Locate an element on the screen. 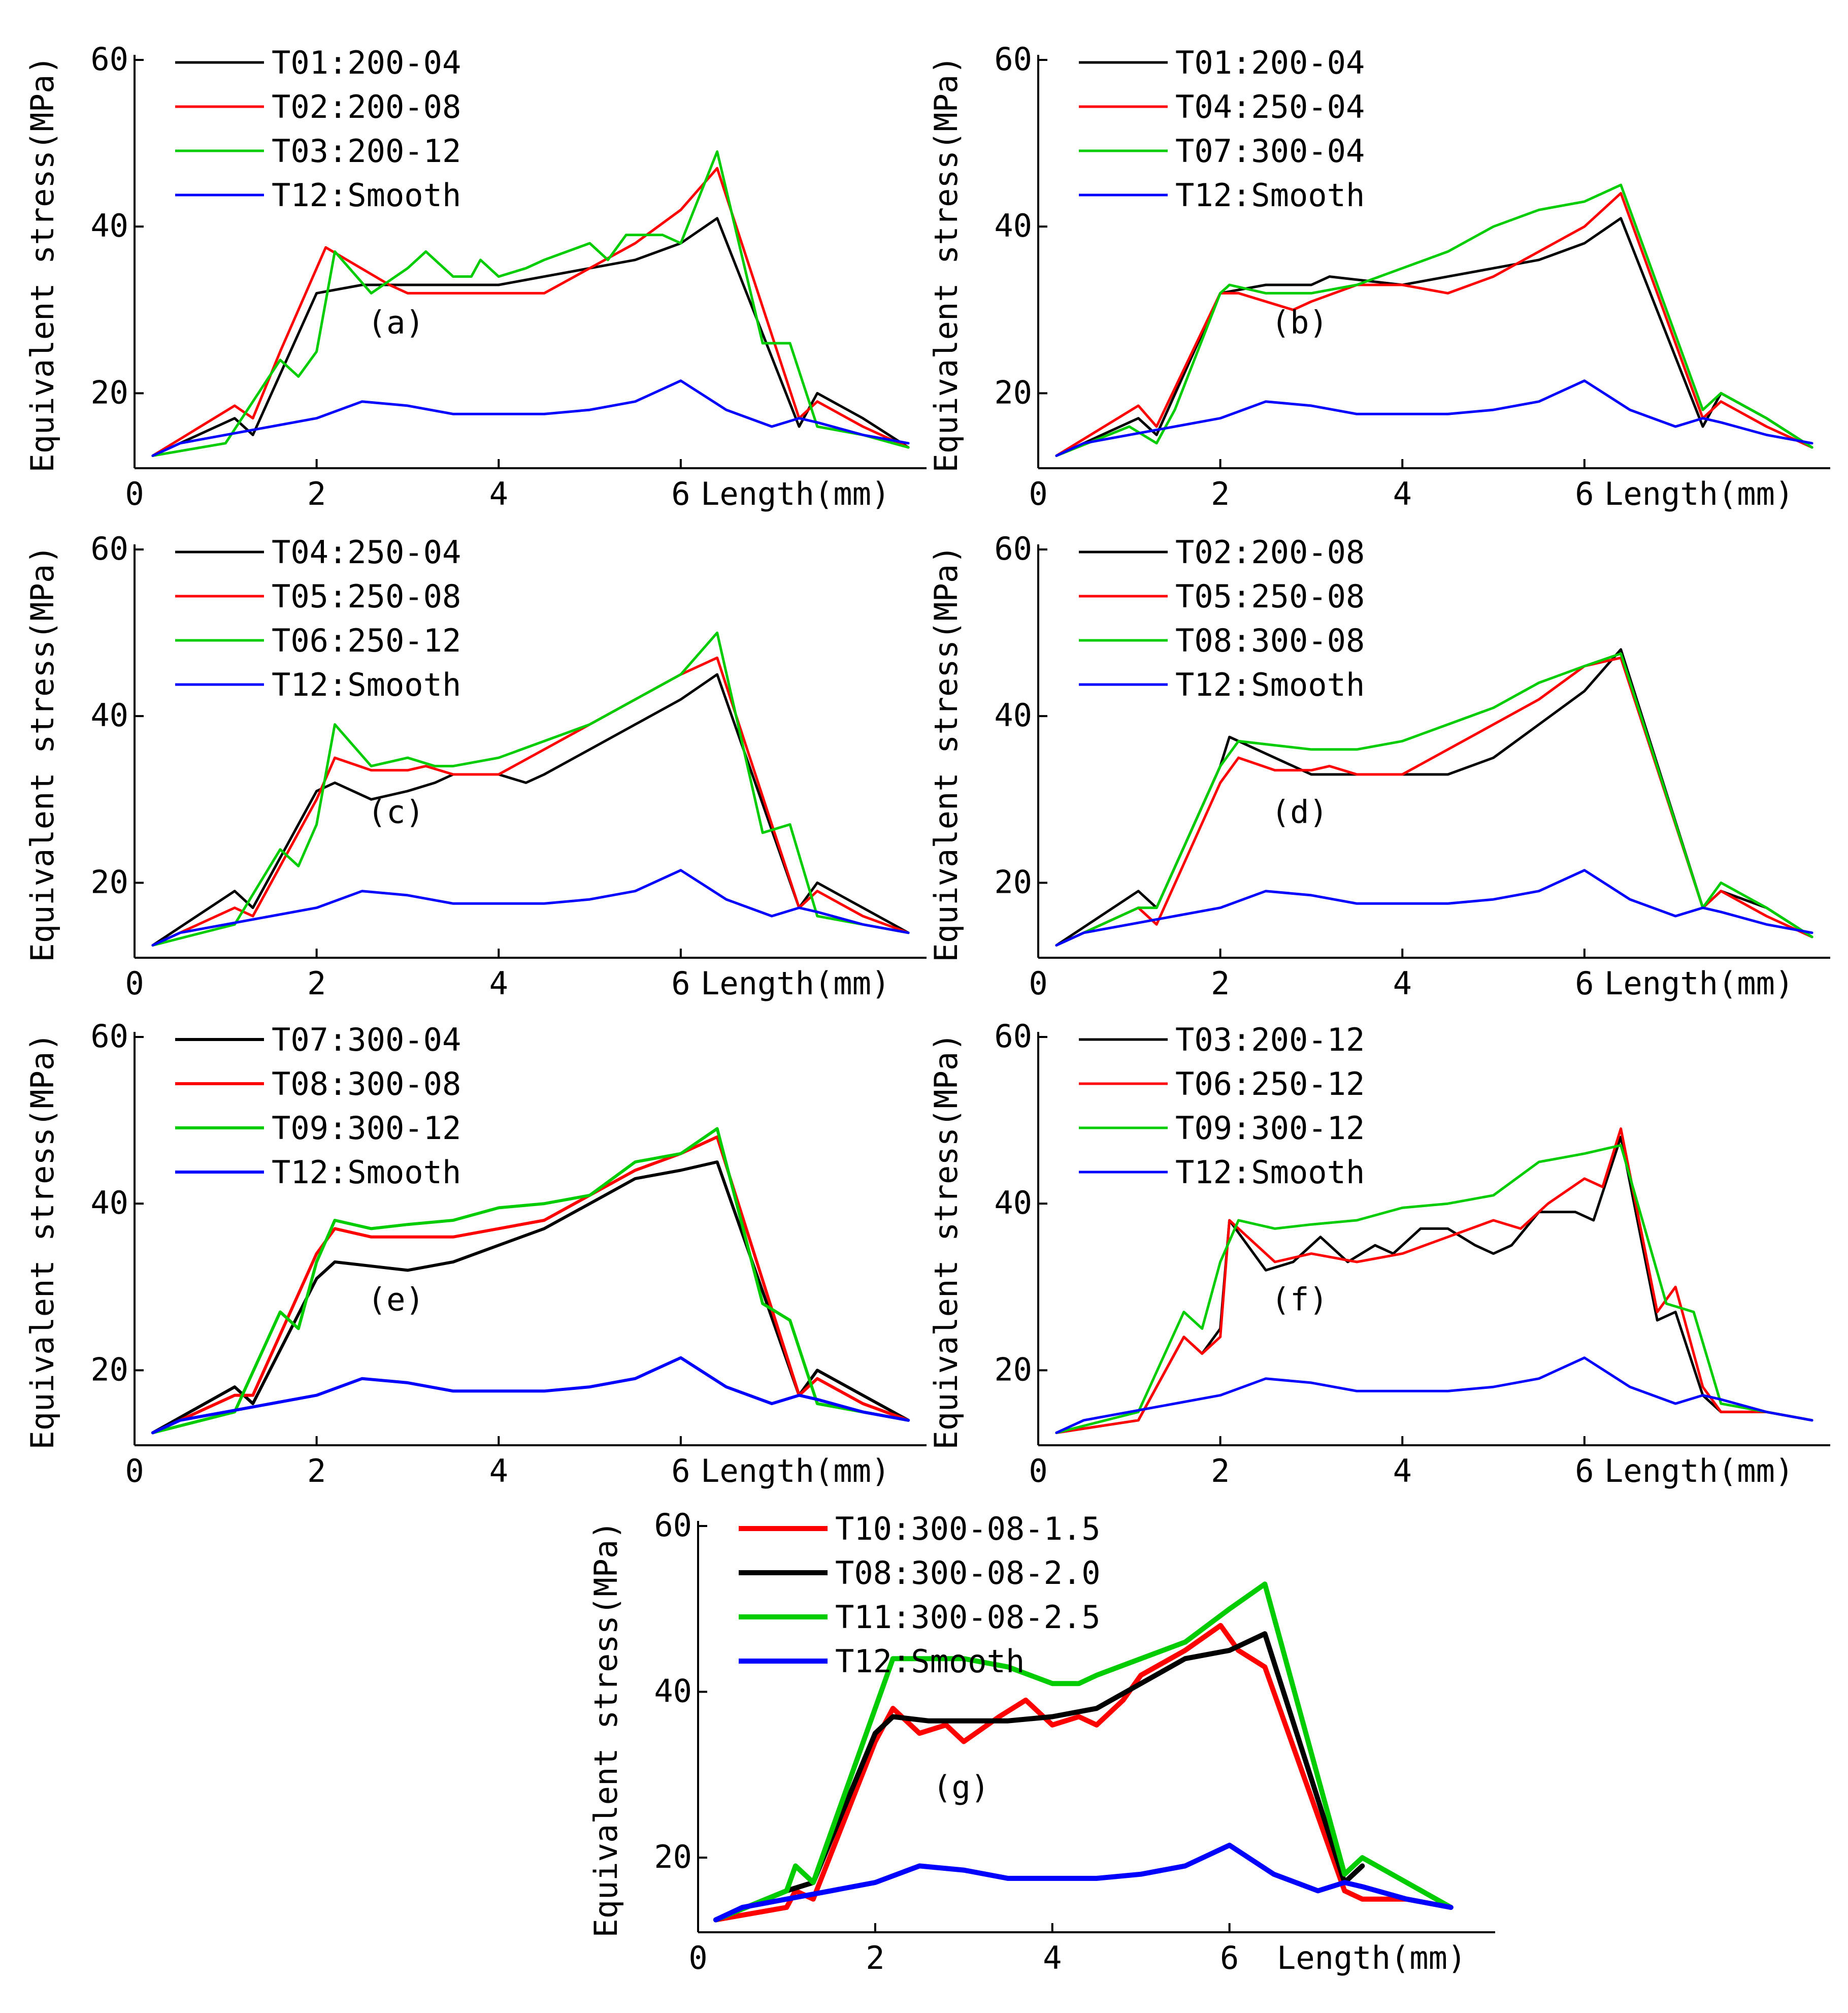 This screenshot has height=2013, width=1848. x-axis-label-c: Length(mm) is located at coordinates (795, 983).